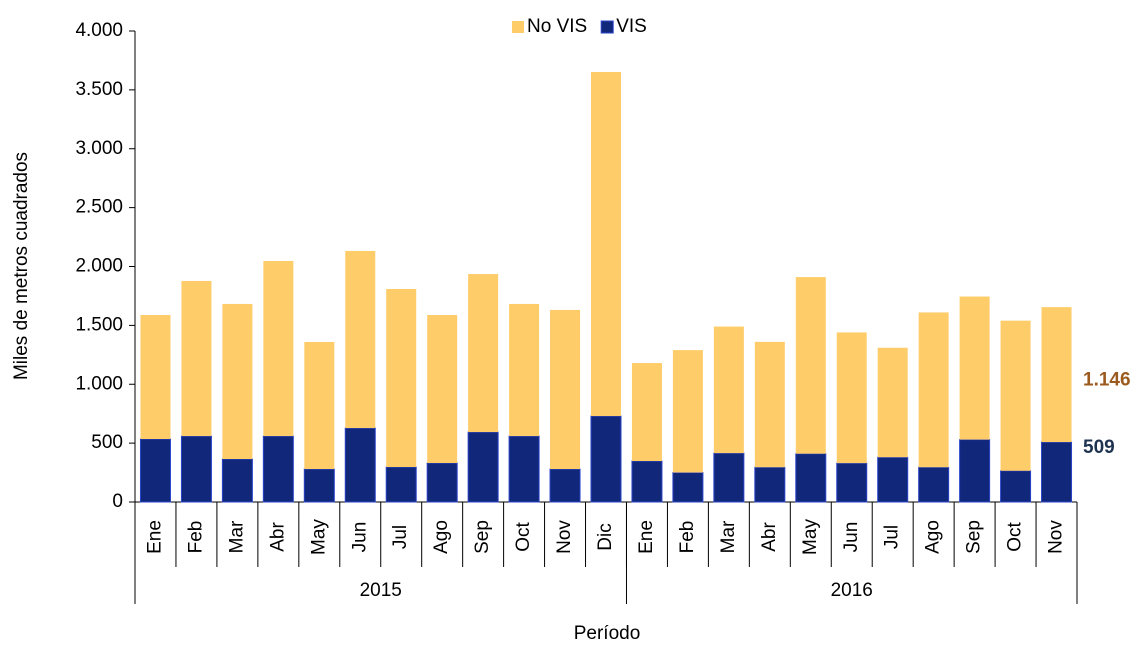 Image resolution: width=1145 pixels, height=648 pixels. What do you see at coordinates (99, 207) in the screenshot?
I see `y-tick-label: 2.500` at bounding box center [99, 207].